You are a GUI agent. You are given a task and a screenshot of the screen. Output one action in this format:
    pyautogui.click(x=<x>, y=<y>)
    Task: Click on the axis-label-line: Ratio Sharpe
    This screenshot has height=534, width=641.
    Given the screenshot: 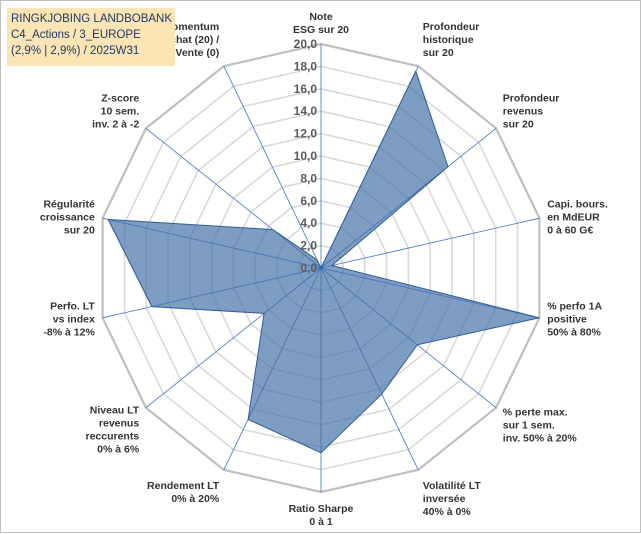 What is the action you would take?
    pyautogui.click(x=321, y=509)
    